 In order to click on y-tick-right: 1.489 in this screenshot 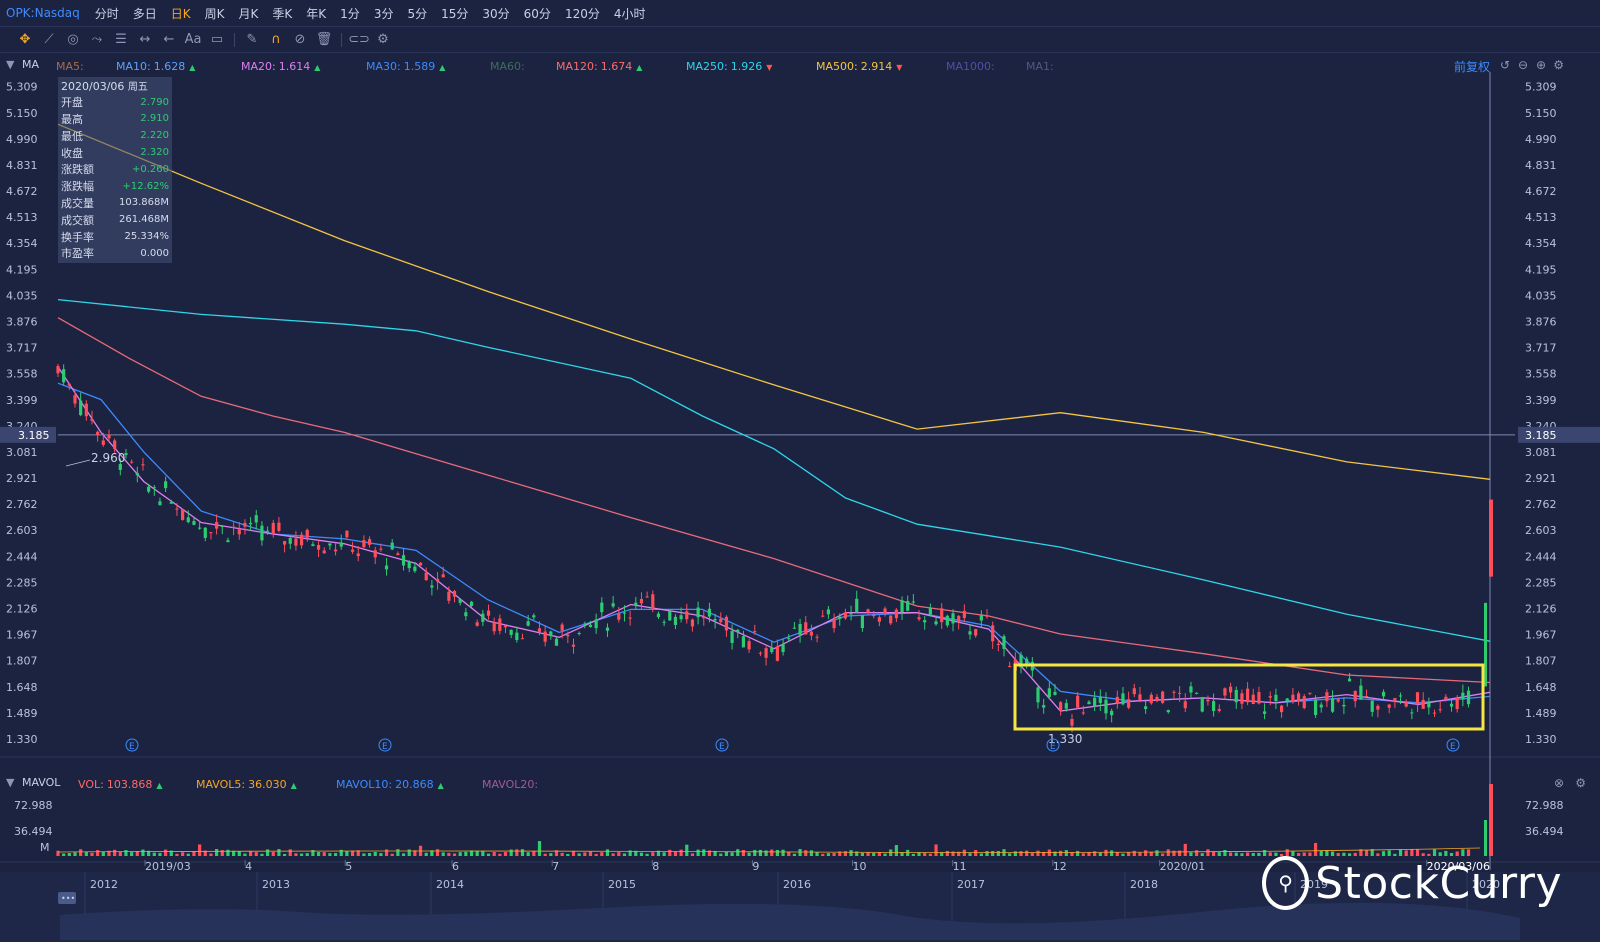, I will do `click(1541, 713)`.